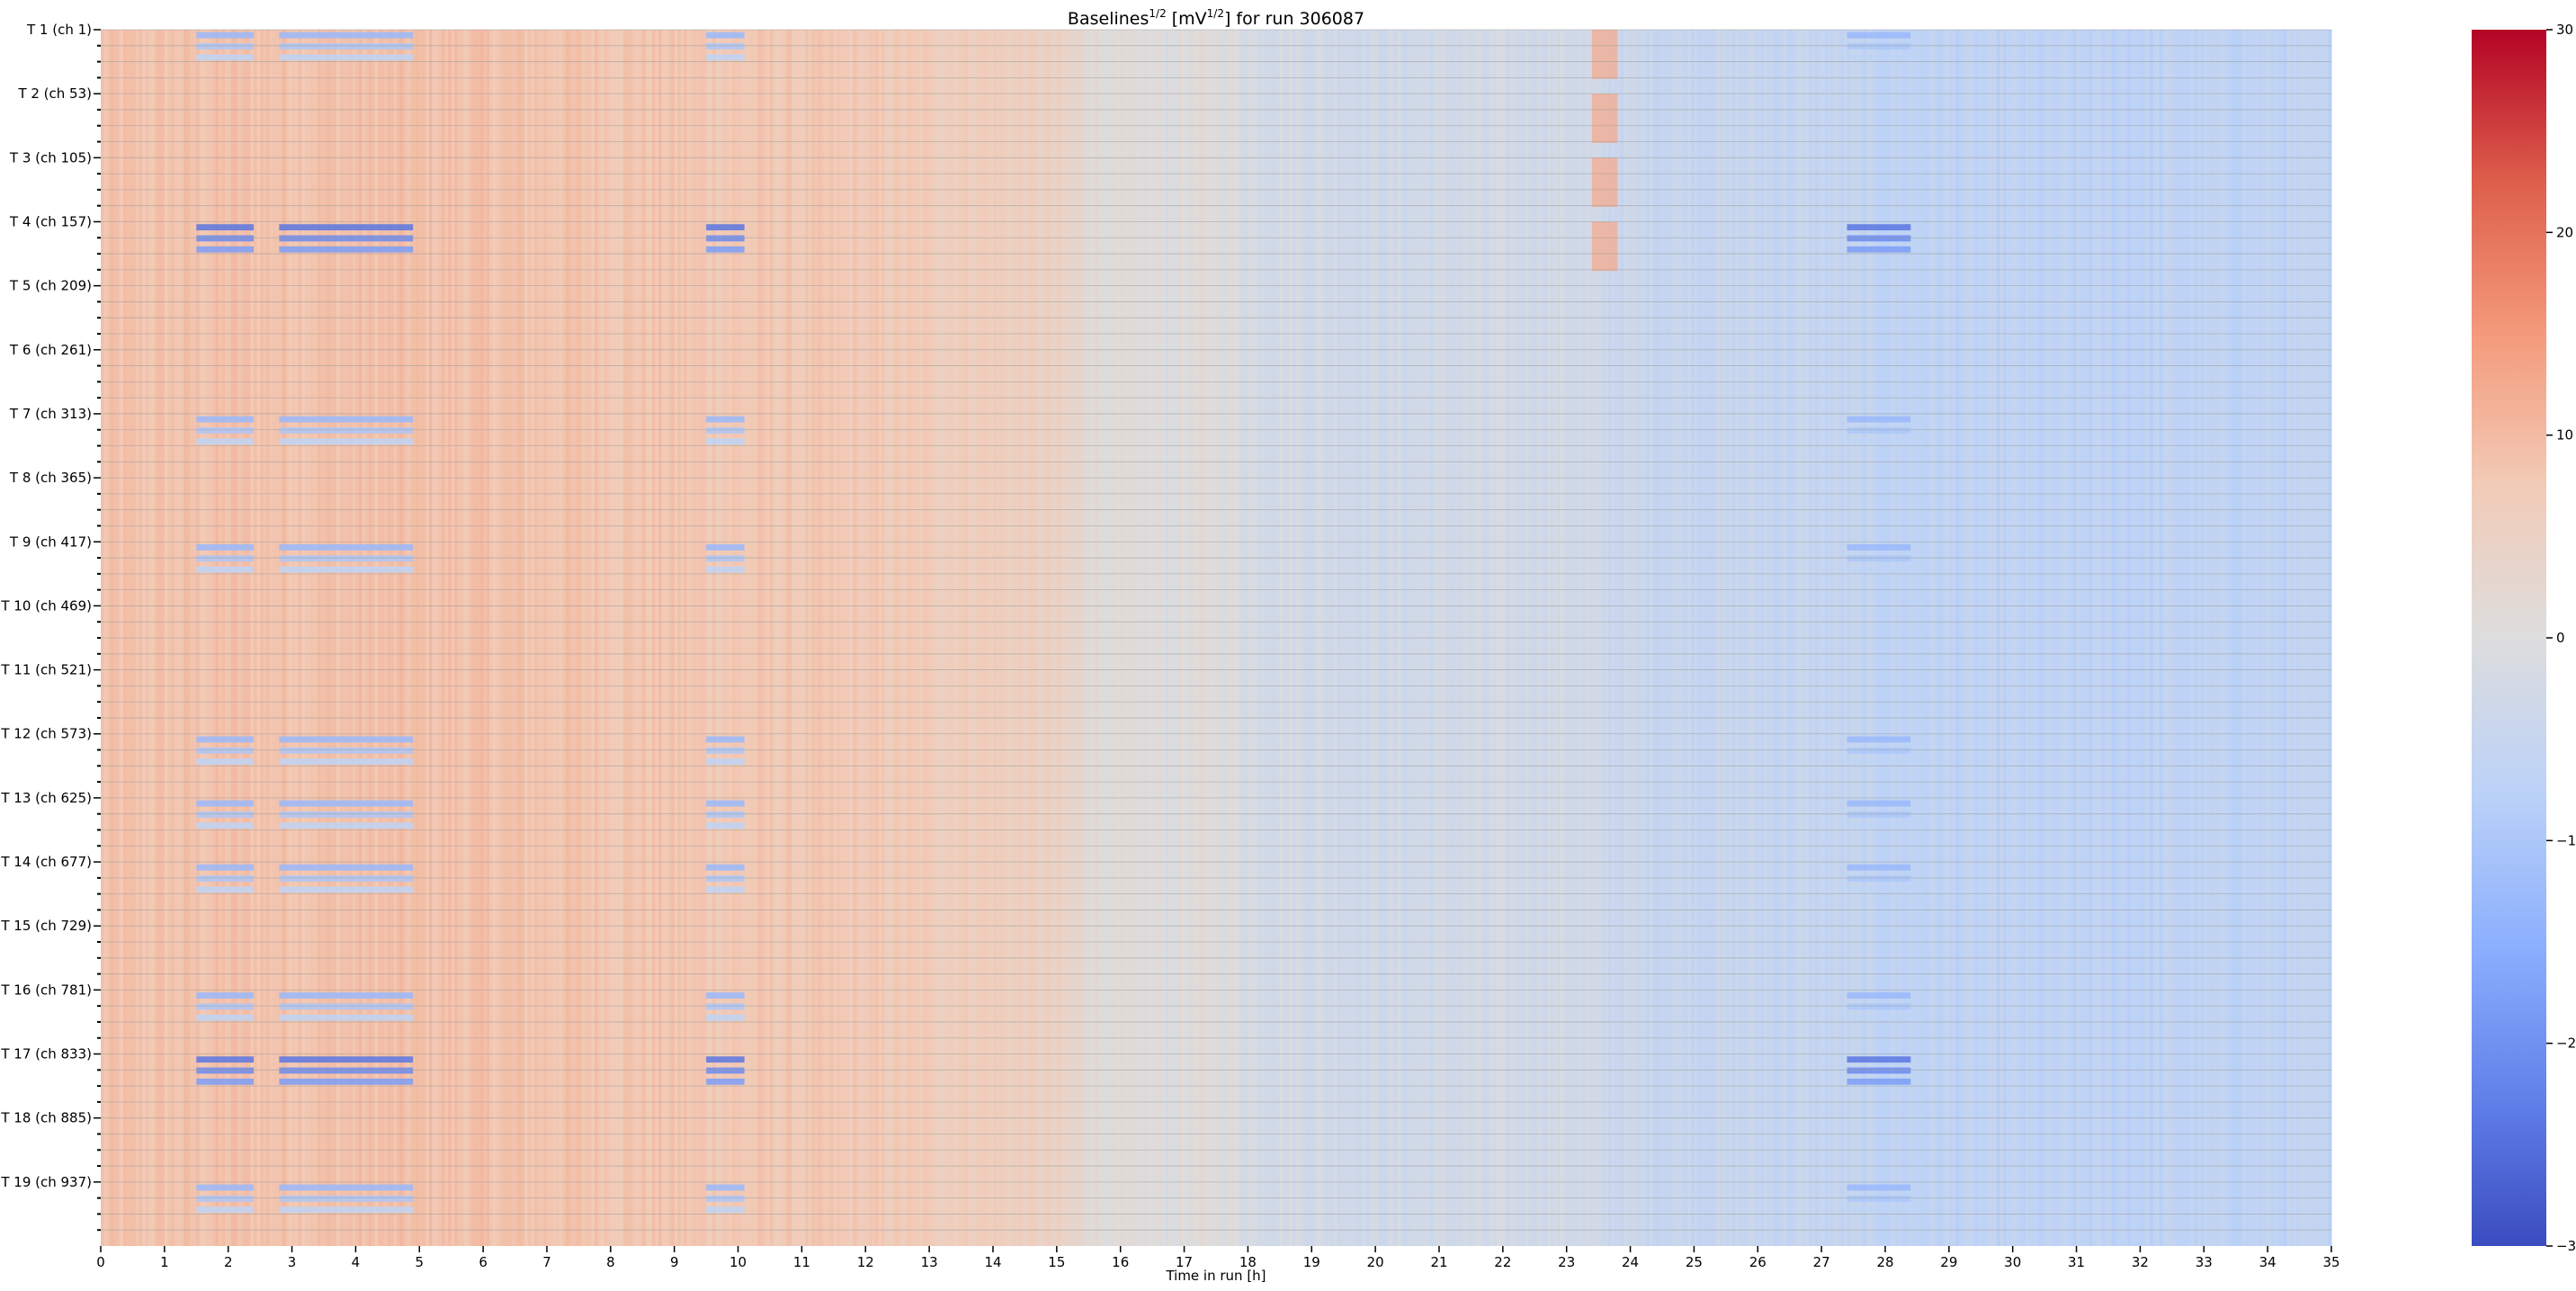 The image size is (2576, 1291). Describe the element at coordinates (46, 1182) in the screenshot. I see `y-tick-label: T 19 (ch 937)` at that location.